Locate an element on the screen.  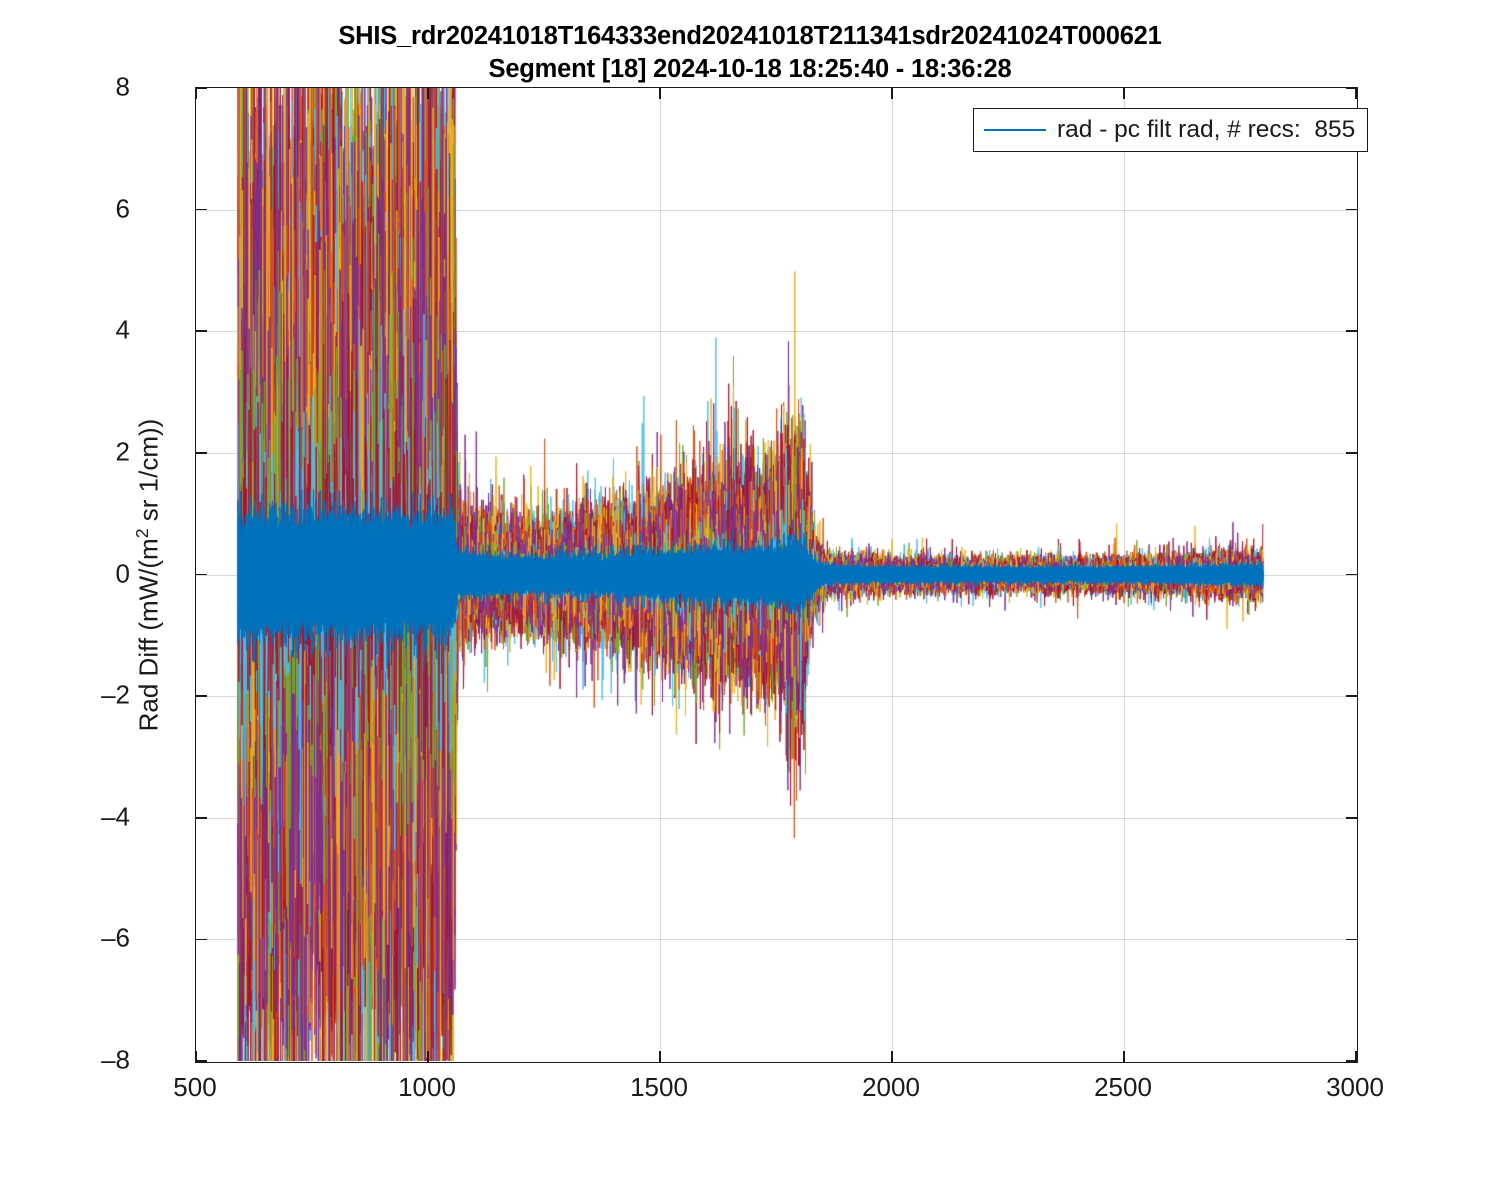
y-tick-label: –4 is located at coordinates (115, 816).